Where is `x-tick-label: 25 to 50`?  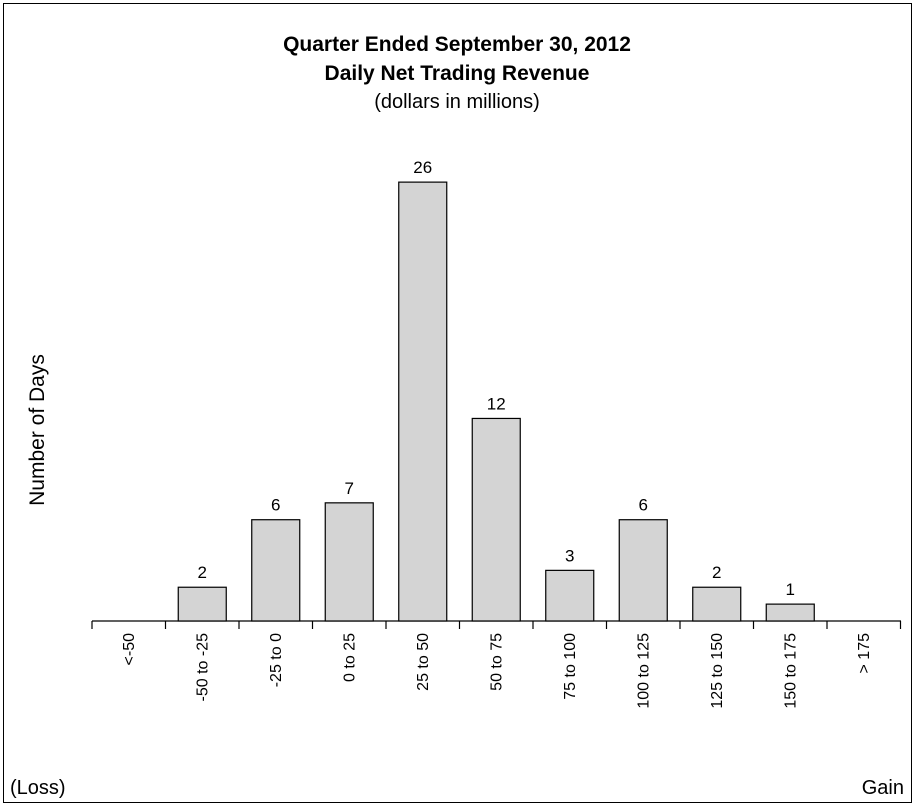 x-tick-label: 25 to 50 is located at coordinates (423, 662).